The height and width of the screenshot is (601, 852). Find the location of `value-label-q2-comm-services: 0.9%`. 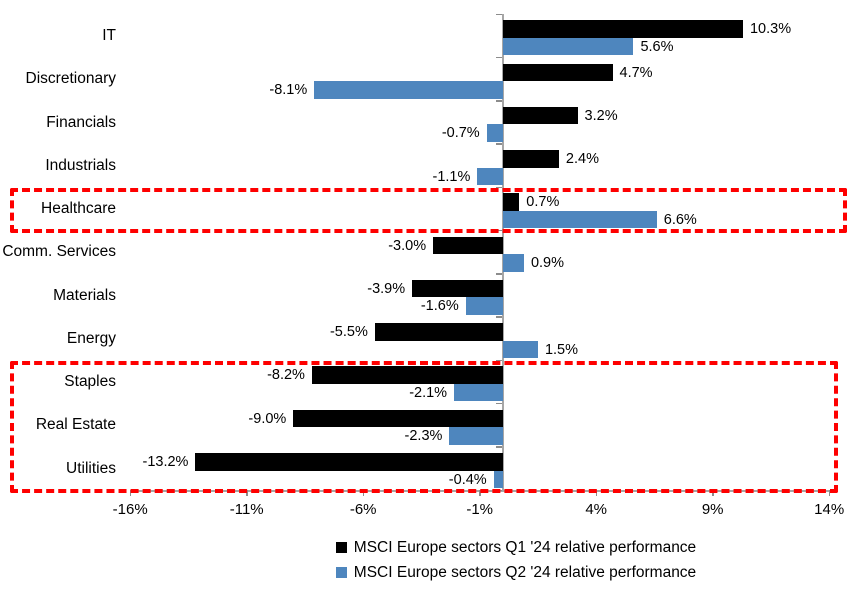

value-label-q2-comm-services: 0.9% is located at coordinates (547, 263).